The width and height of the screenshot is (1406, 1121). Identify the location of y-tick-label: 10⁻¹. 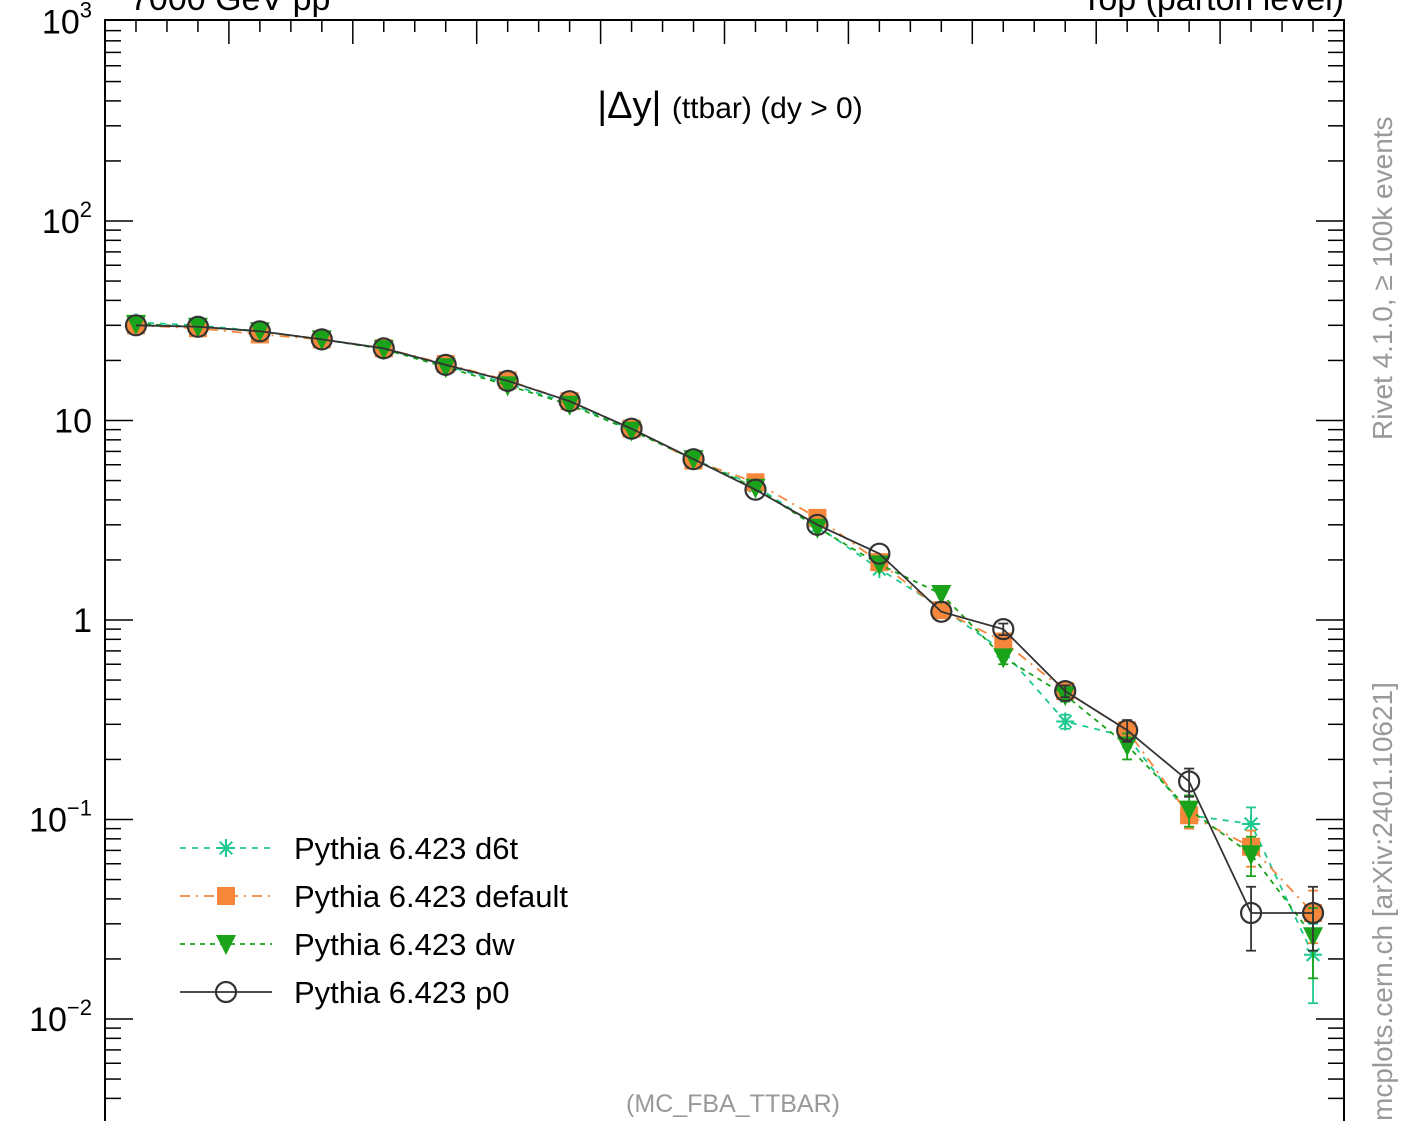
(60, 818).